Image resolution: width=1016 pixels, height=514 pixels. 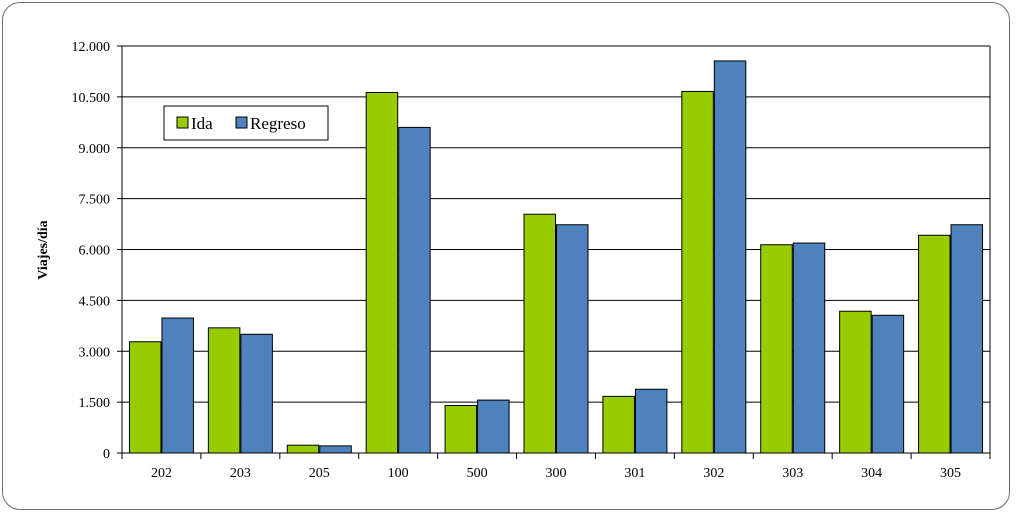 I want to click on x-tick-label: 205, so click(x=319, y=473).